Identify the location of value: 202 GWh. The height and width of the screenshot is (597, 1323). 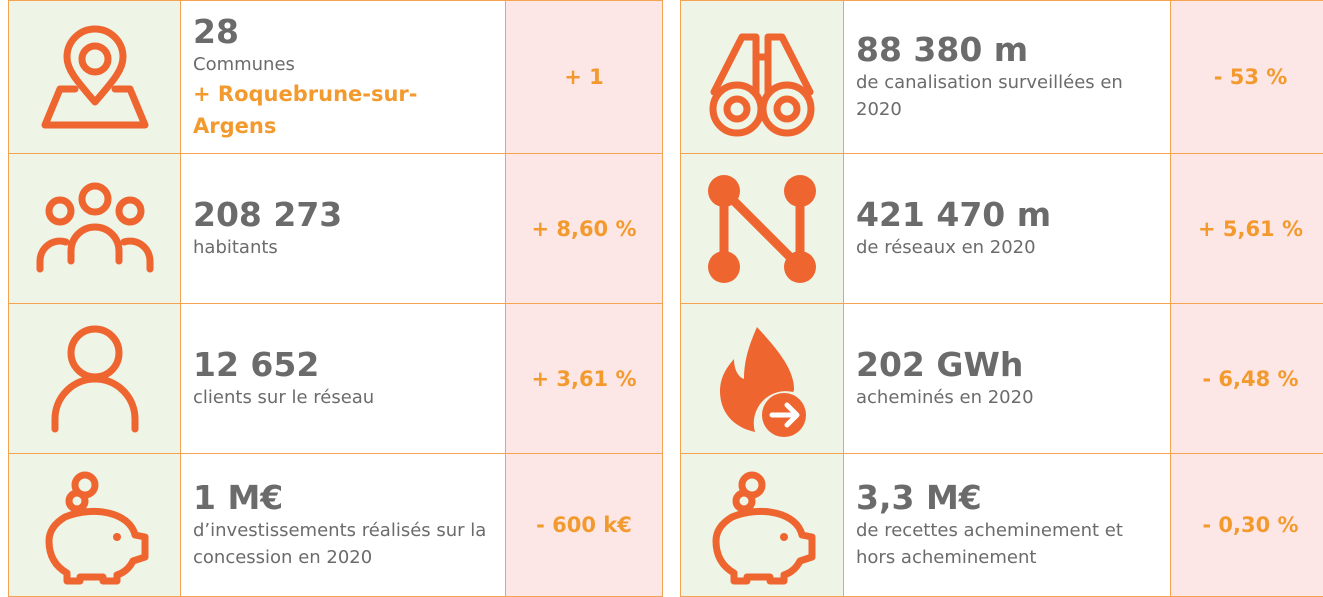
(940, 364).